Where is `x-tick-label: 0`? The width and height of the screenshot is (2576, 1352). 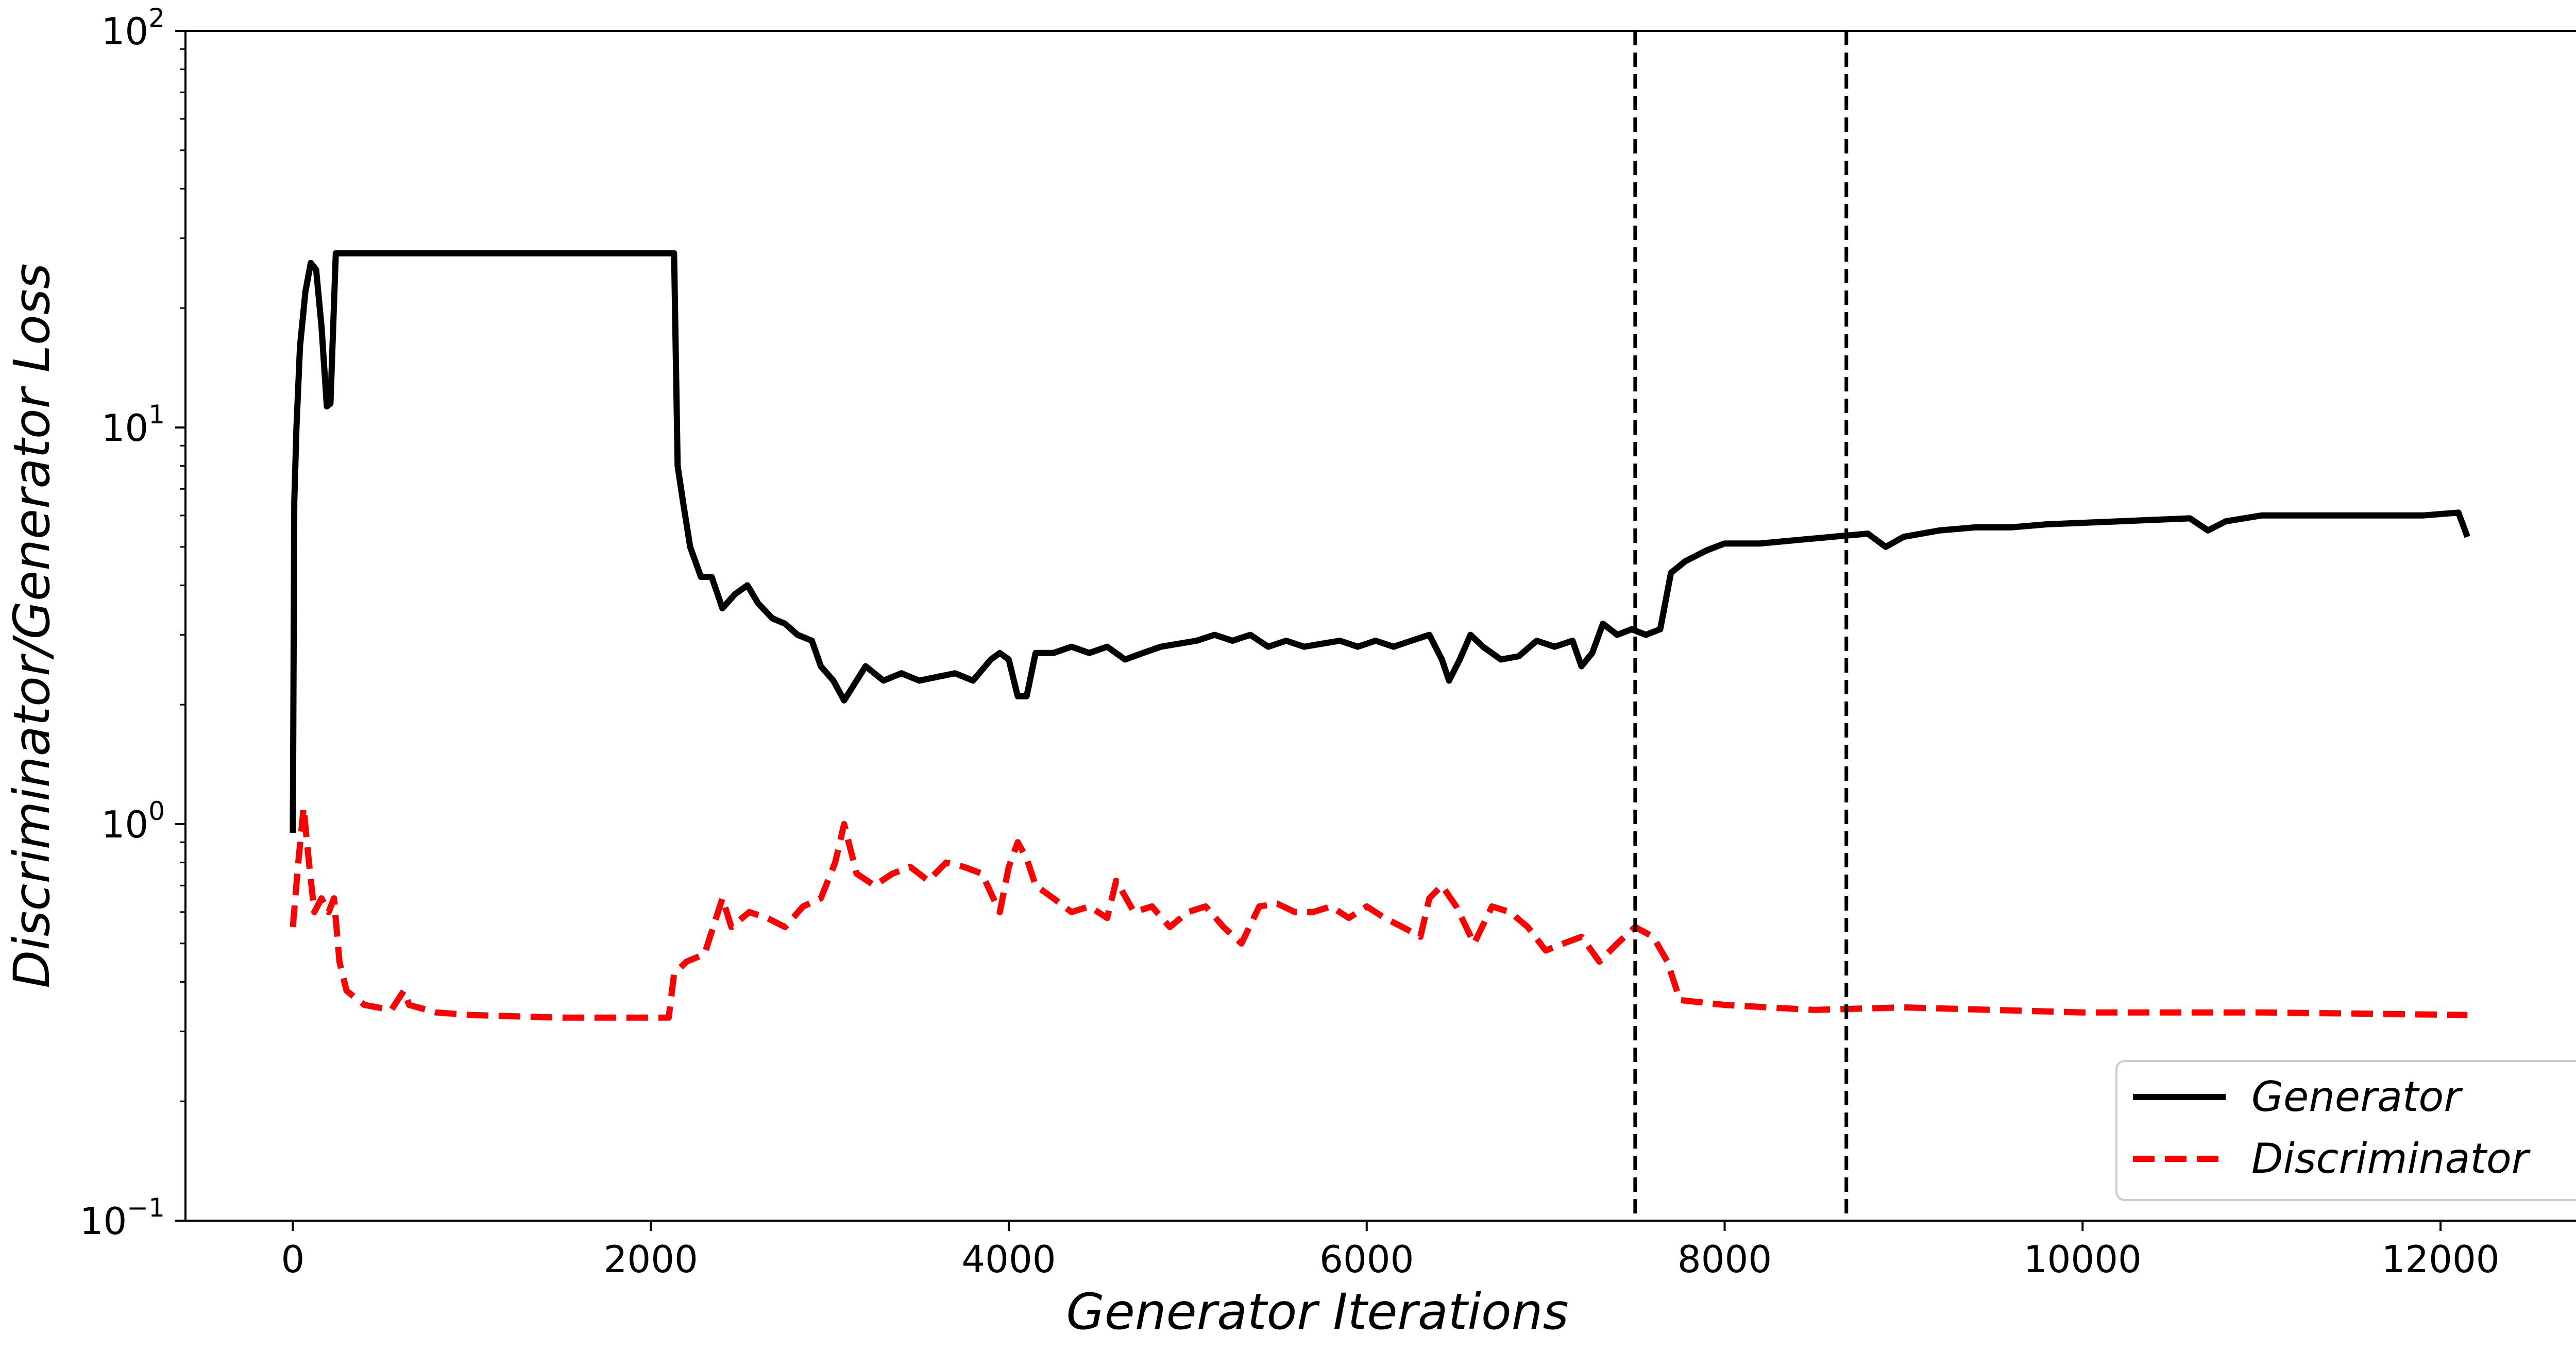 x-tick-label: 0 is located at coordinates (293, 1259).